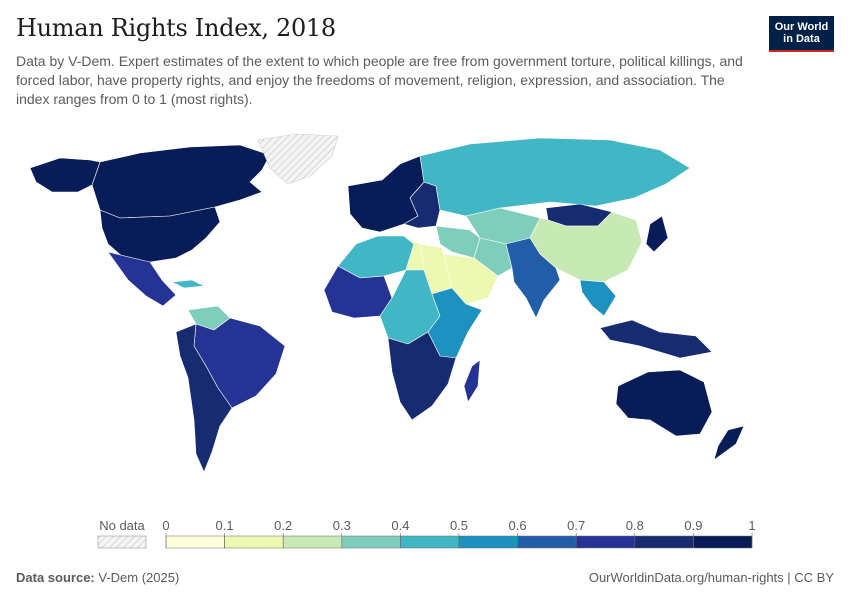  Describe the element at coordinates (122, 525) in the screenshot. I see `legend-no-data-label: No data` at that location.